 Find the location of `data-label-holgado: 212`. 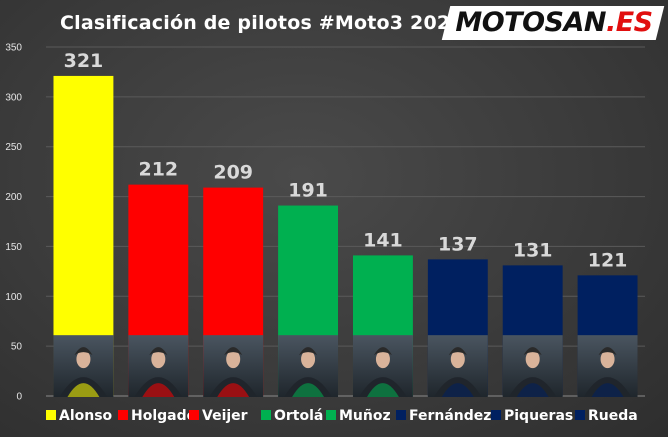

data-label-holgado: 212 is located at coordinates (158, 170).